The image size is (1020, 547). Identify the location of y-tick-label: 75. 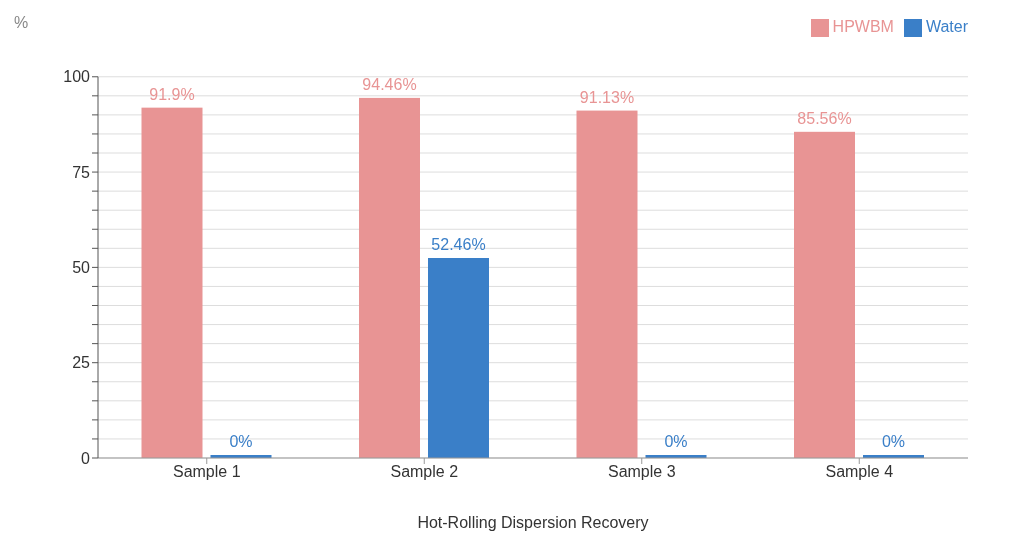
(81, 172).